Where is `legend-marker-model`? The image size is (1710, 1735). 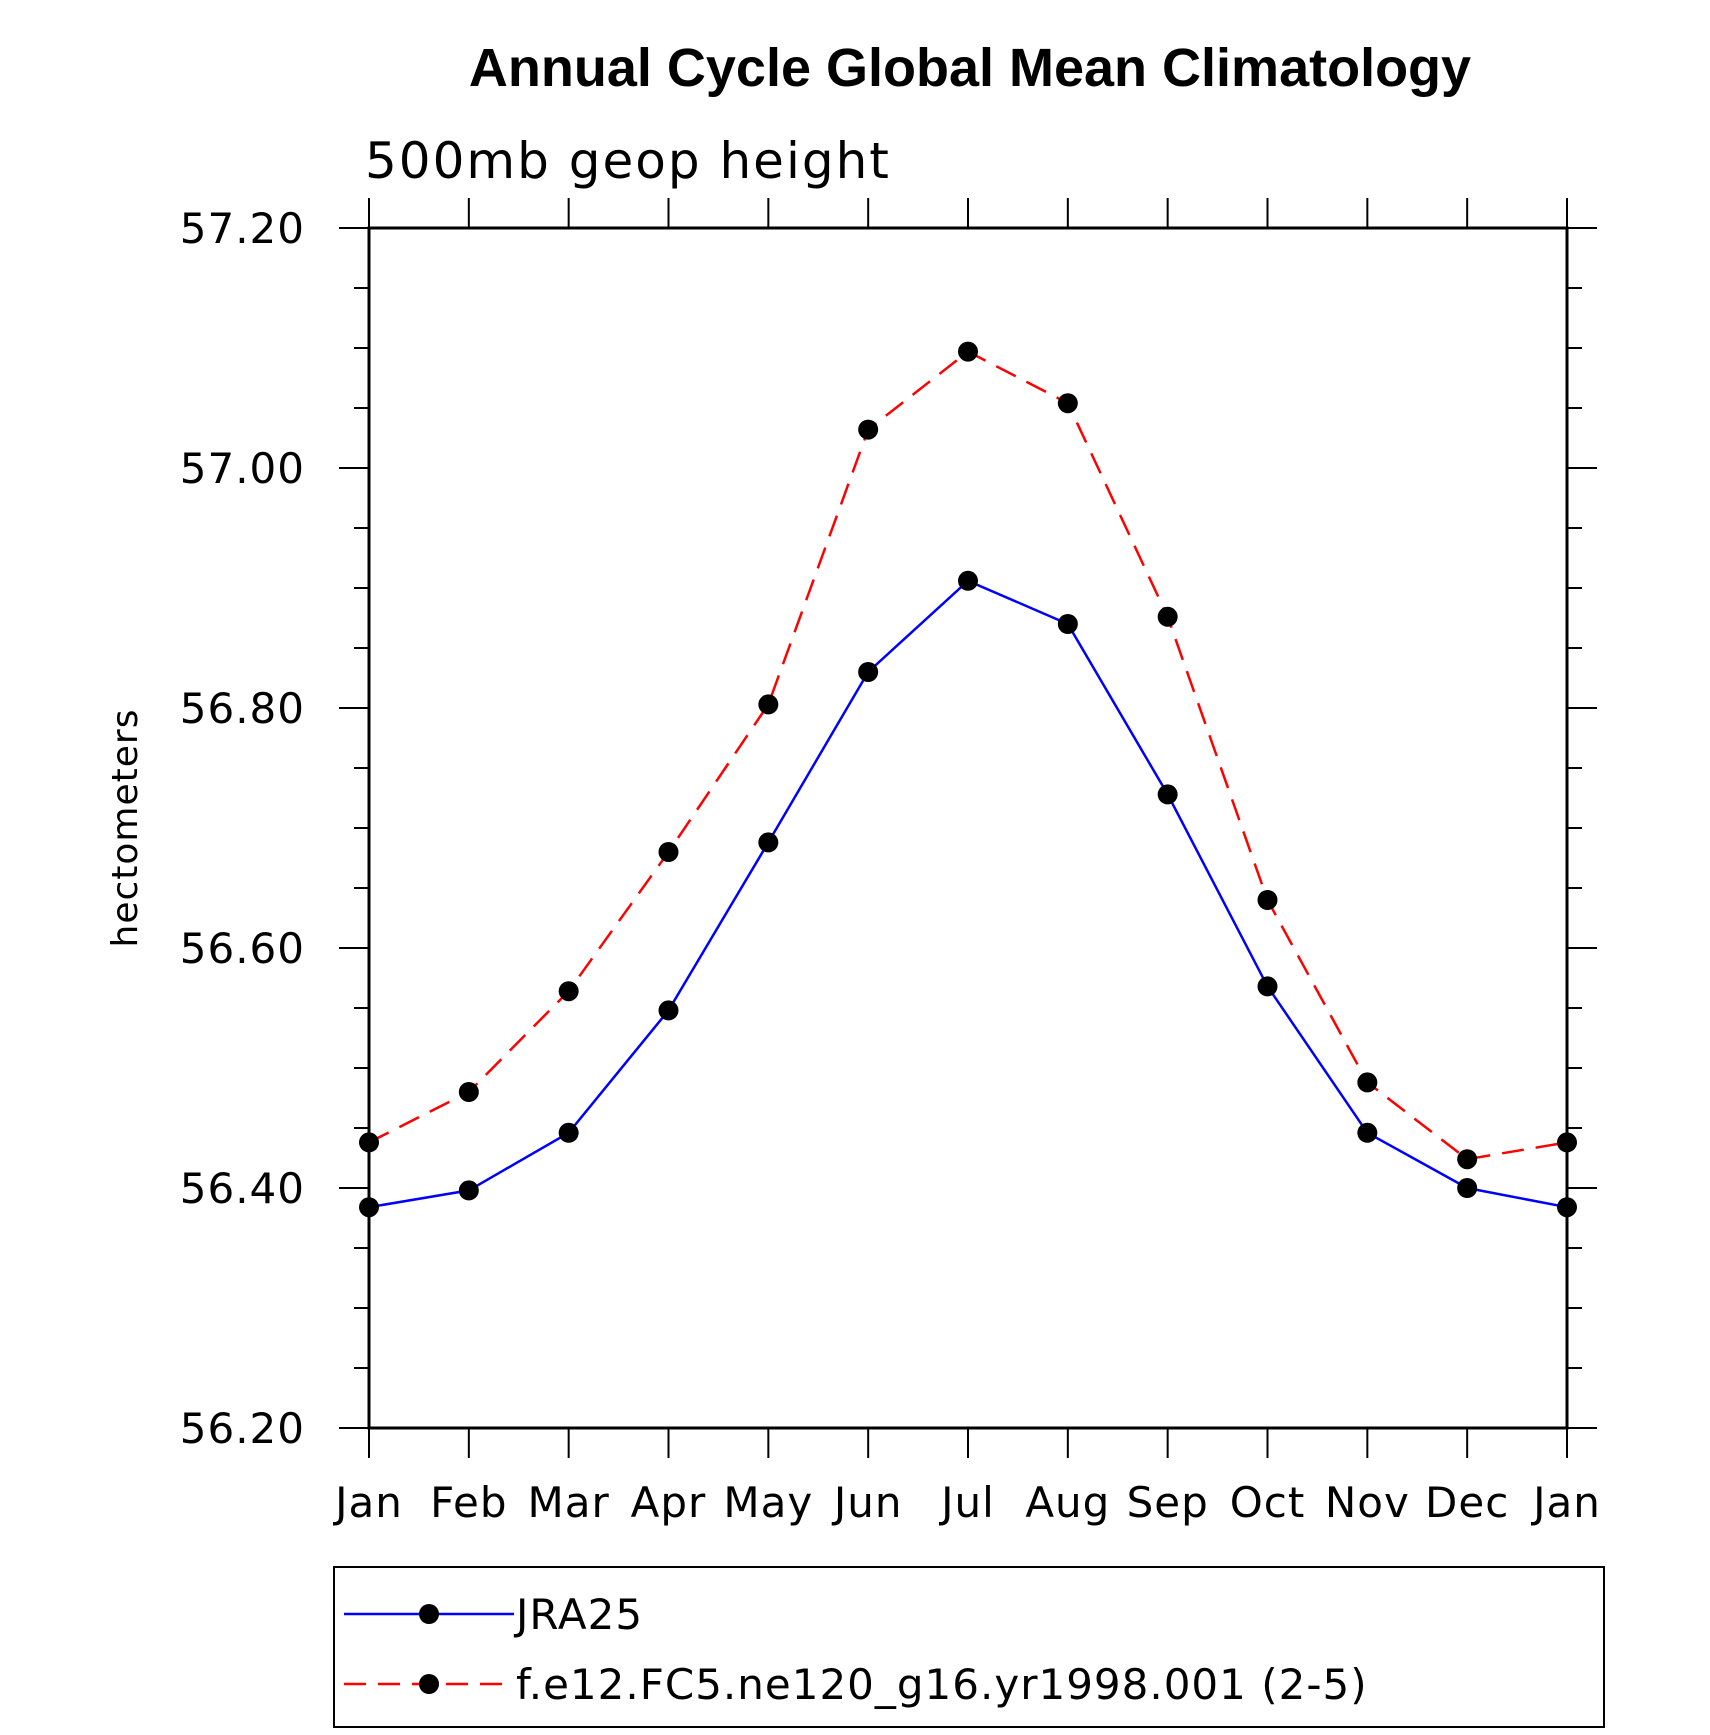 legend-marker-model is located at coordinates (429, 1684).